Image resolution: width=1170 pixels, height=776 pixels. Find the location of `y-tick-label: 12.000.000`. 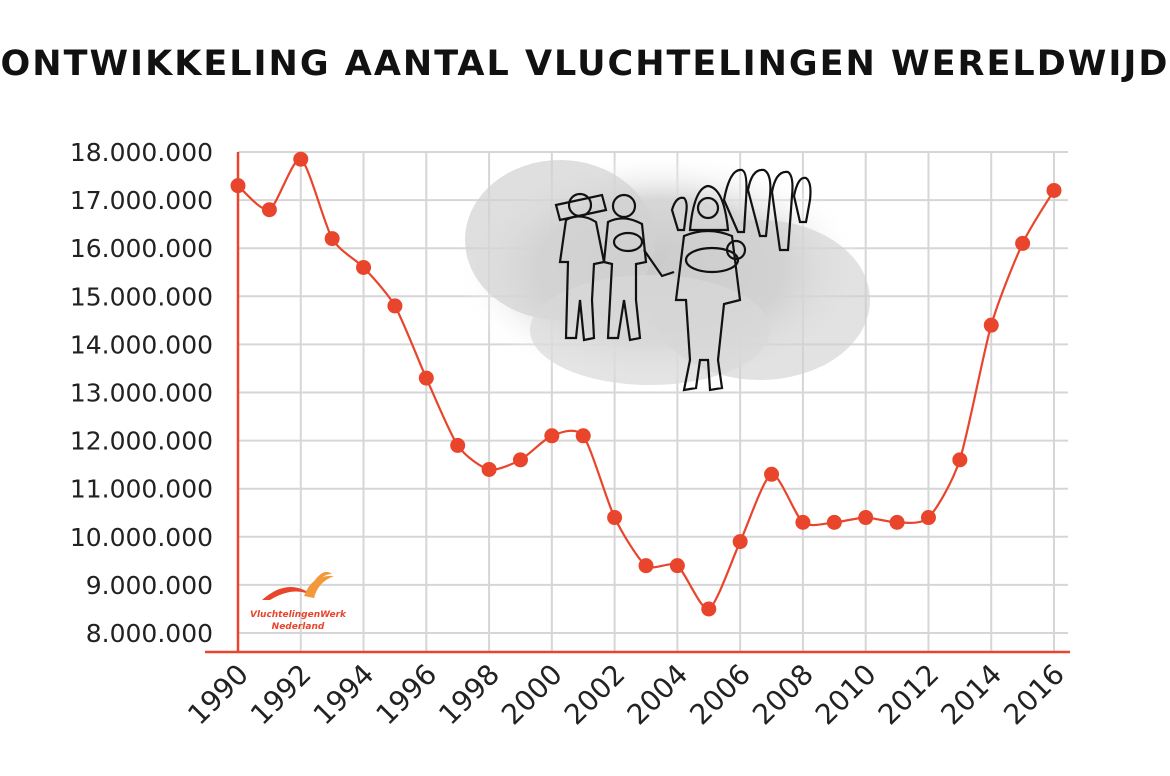

y-tick-label: 12.000.000 is located at coordinates (141, 441).